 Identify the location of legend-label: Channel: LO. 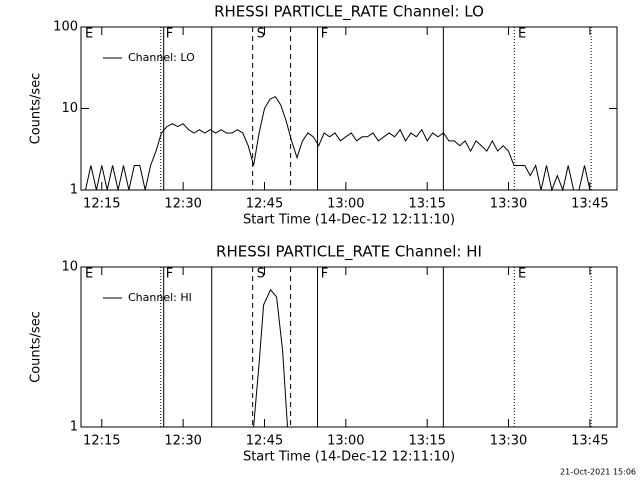
(161, 57).